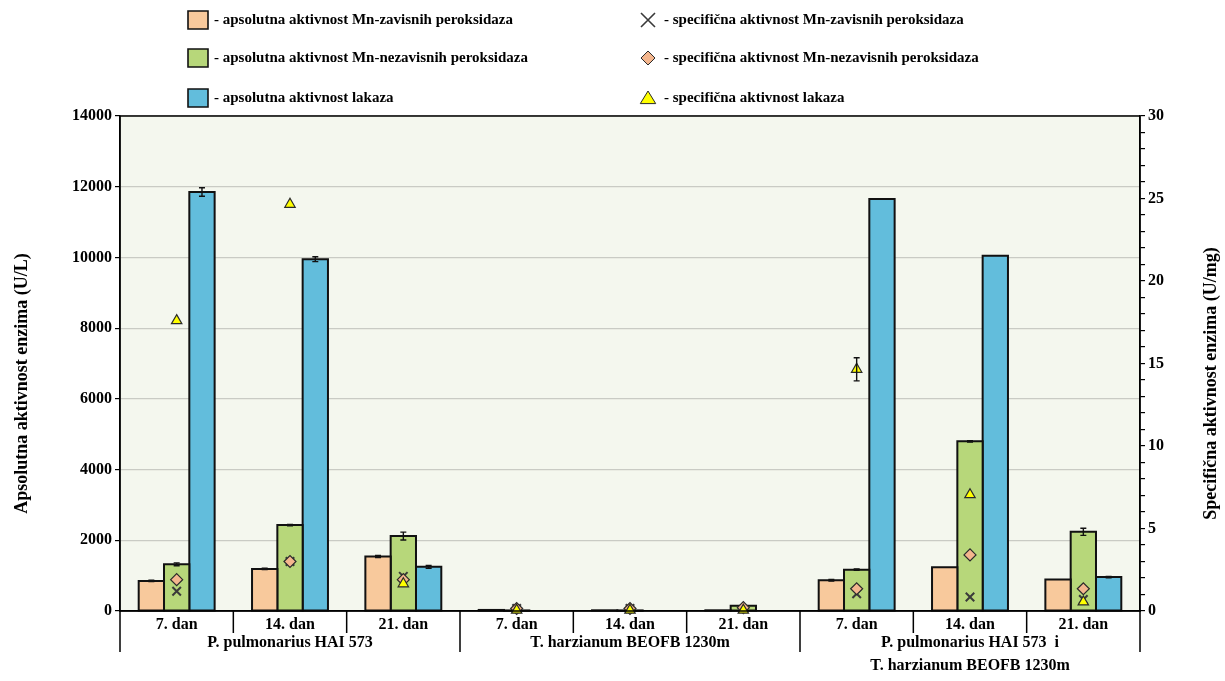 The image size is (1225, 681). I want to click on legend-label: - apsolutna aktivnost lakaza, so click(304, 96).